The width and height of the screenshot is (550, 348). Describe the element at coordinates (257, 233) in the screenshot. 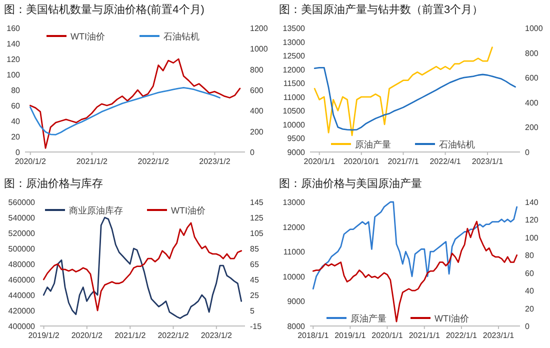

I see `y2-tick-label: 105` at that location.